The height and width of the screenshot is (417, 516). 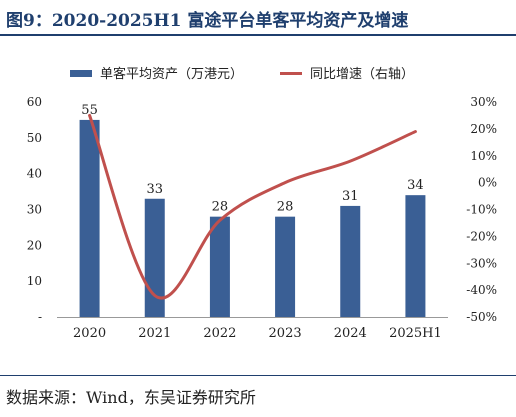 What do you see at coordinates (34, 281) in the screenshot?
I see `left-tick-label: 10` at bounding box center [34, 281].